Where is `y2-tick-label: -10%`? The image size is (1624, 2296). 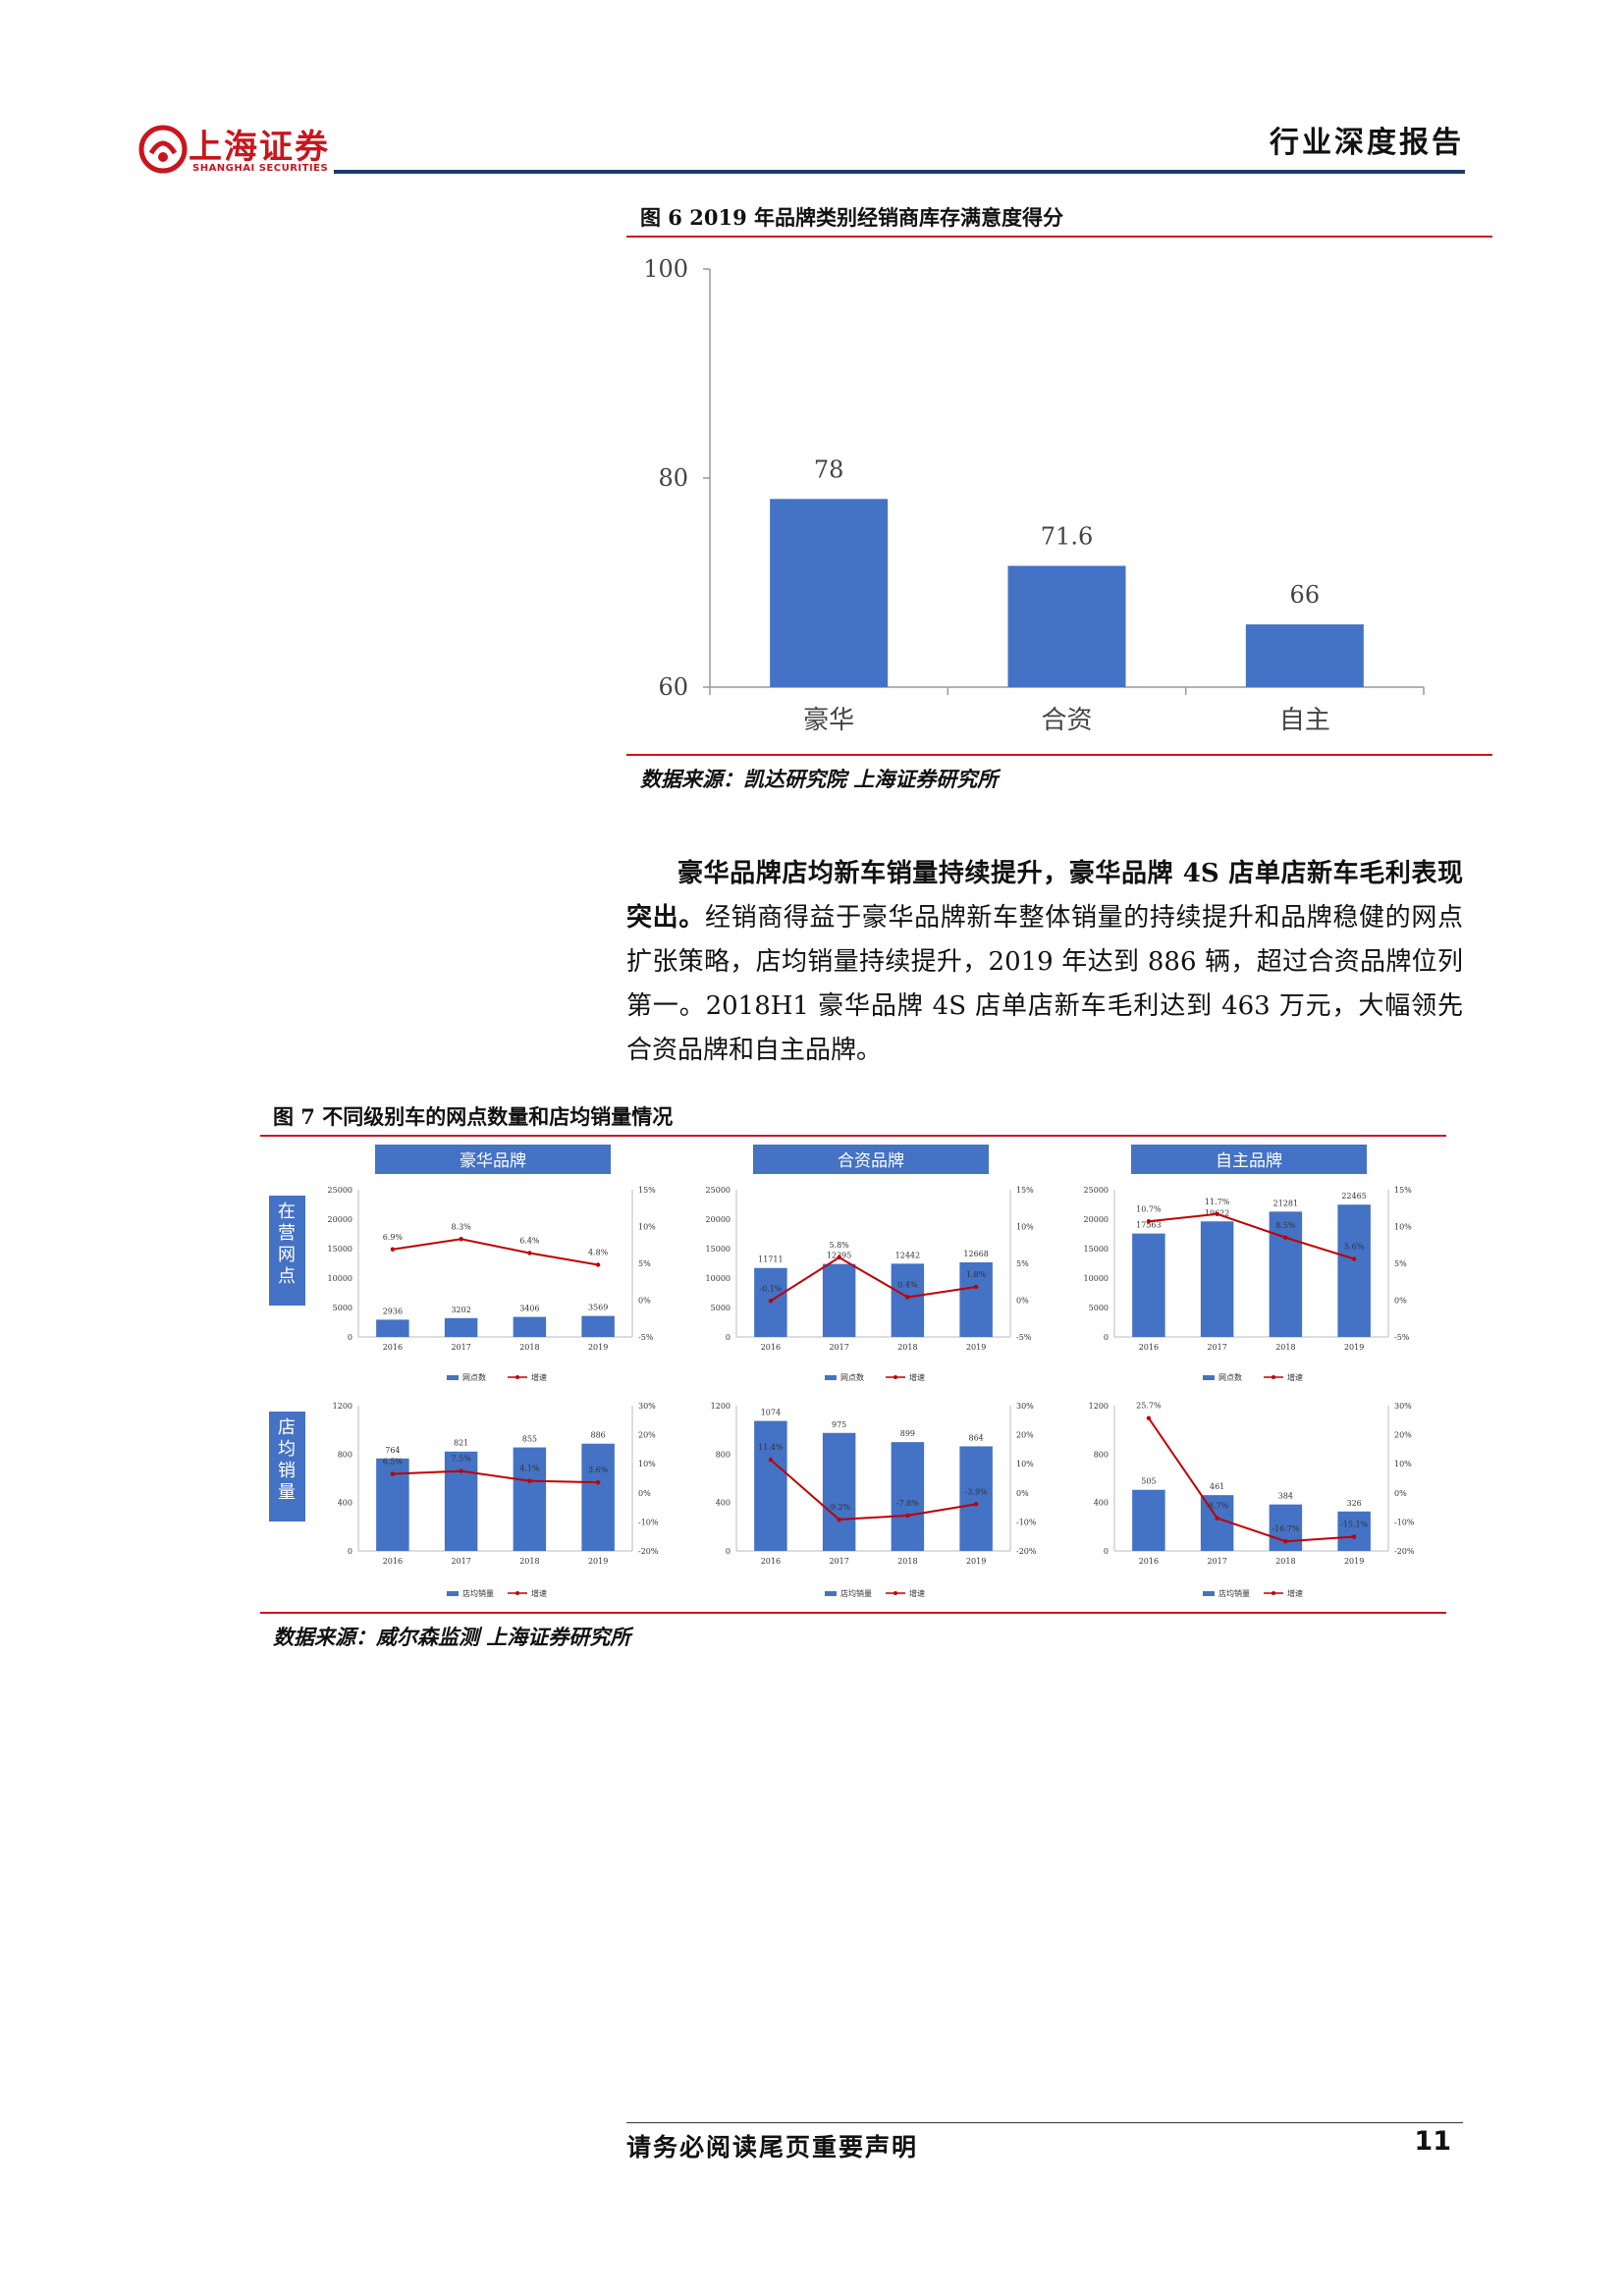 y2-tick-label: -10% is located at coordinates (1404, 1522).